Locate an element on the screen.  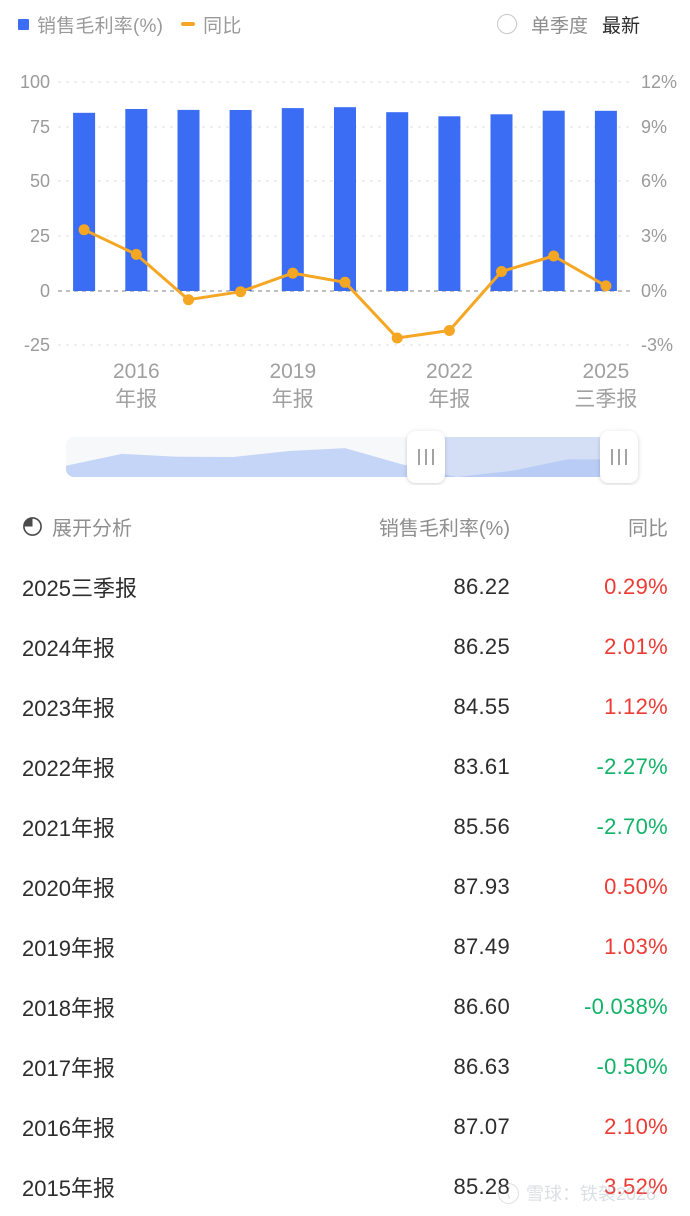
yoy-point-2025三季报 is located at coordinates (606, 286).